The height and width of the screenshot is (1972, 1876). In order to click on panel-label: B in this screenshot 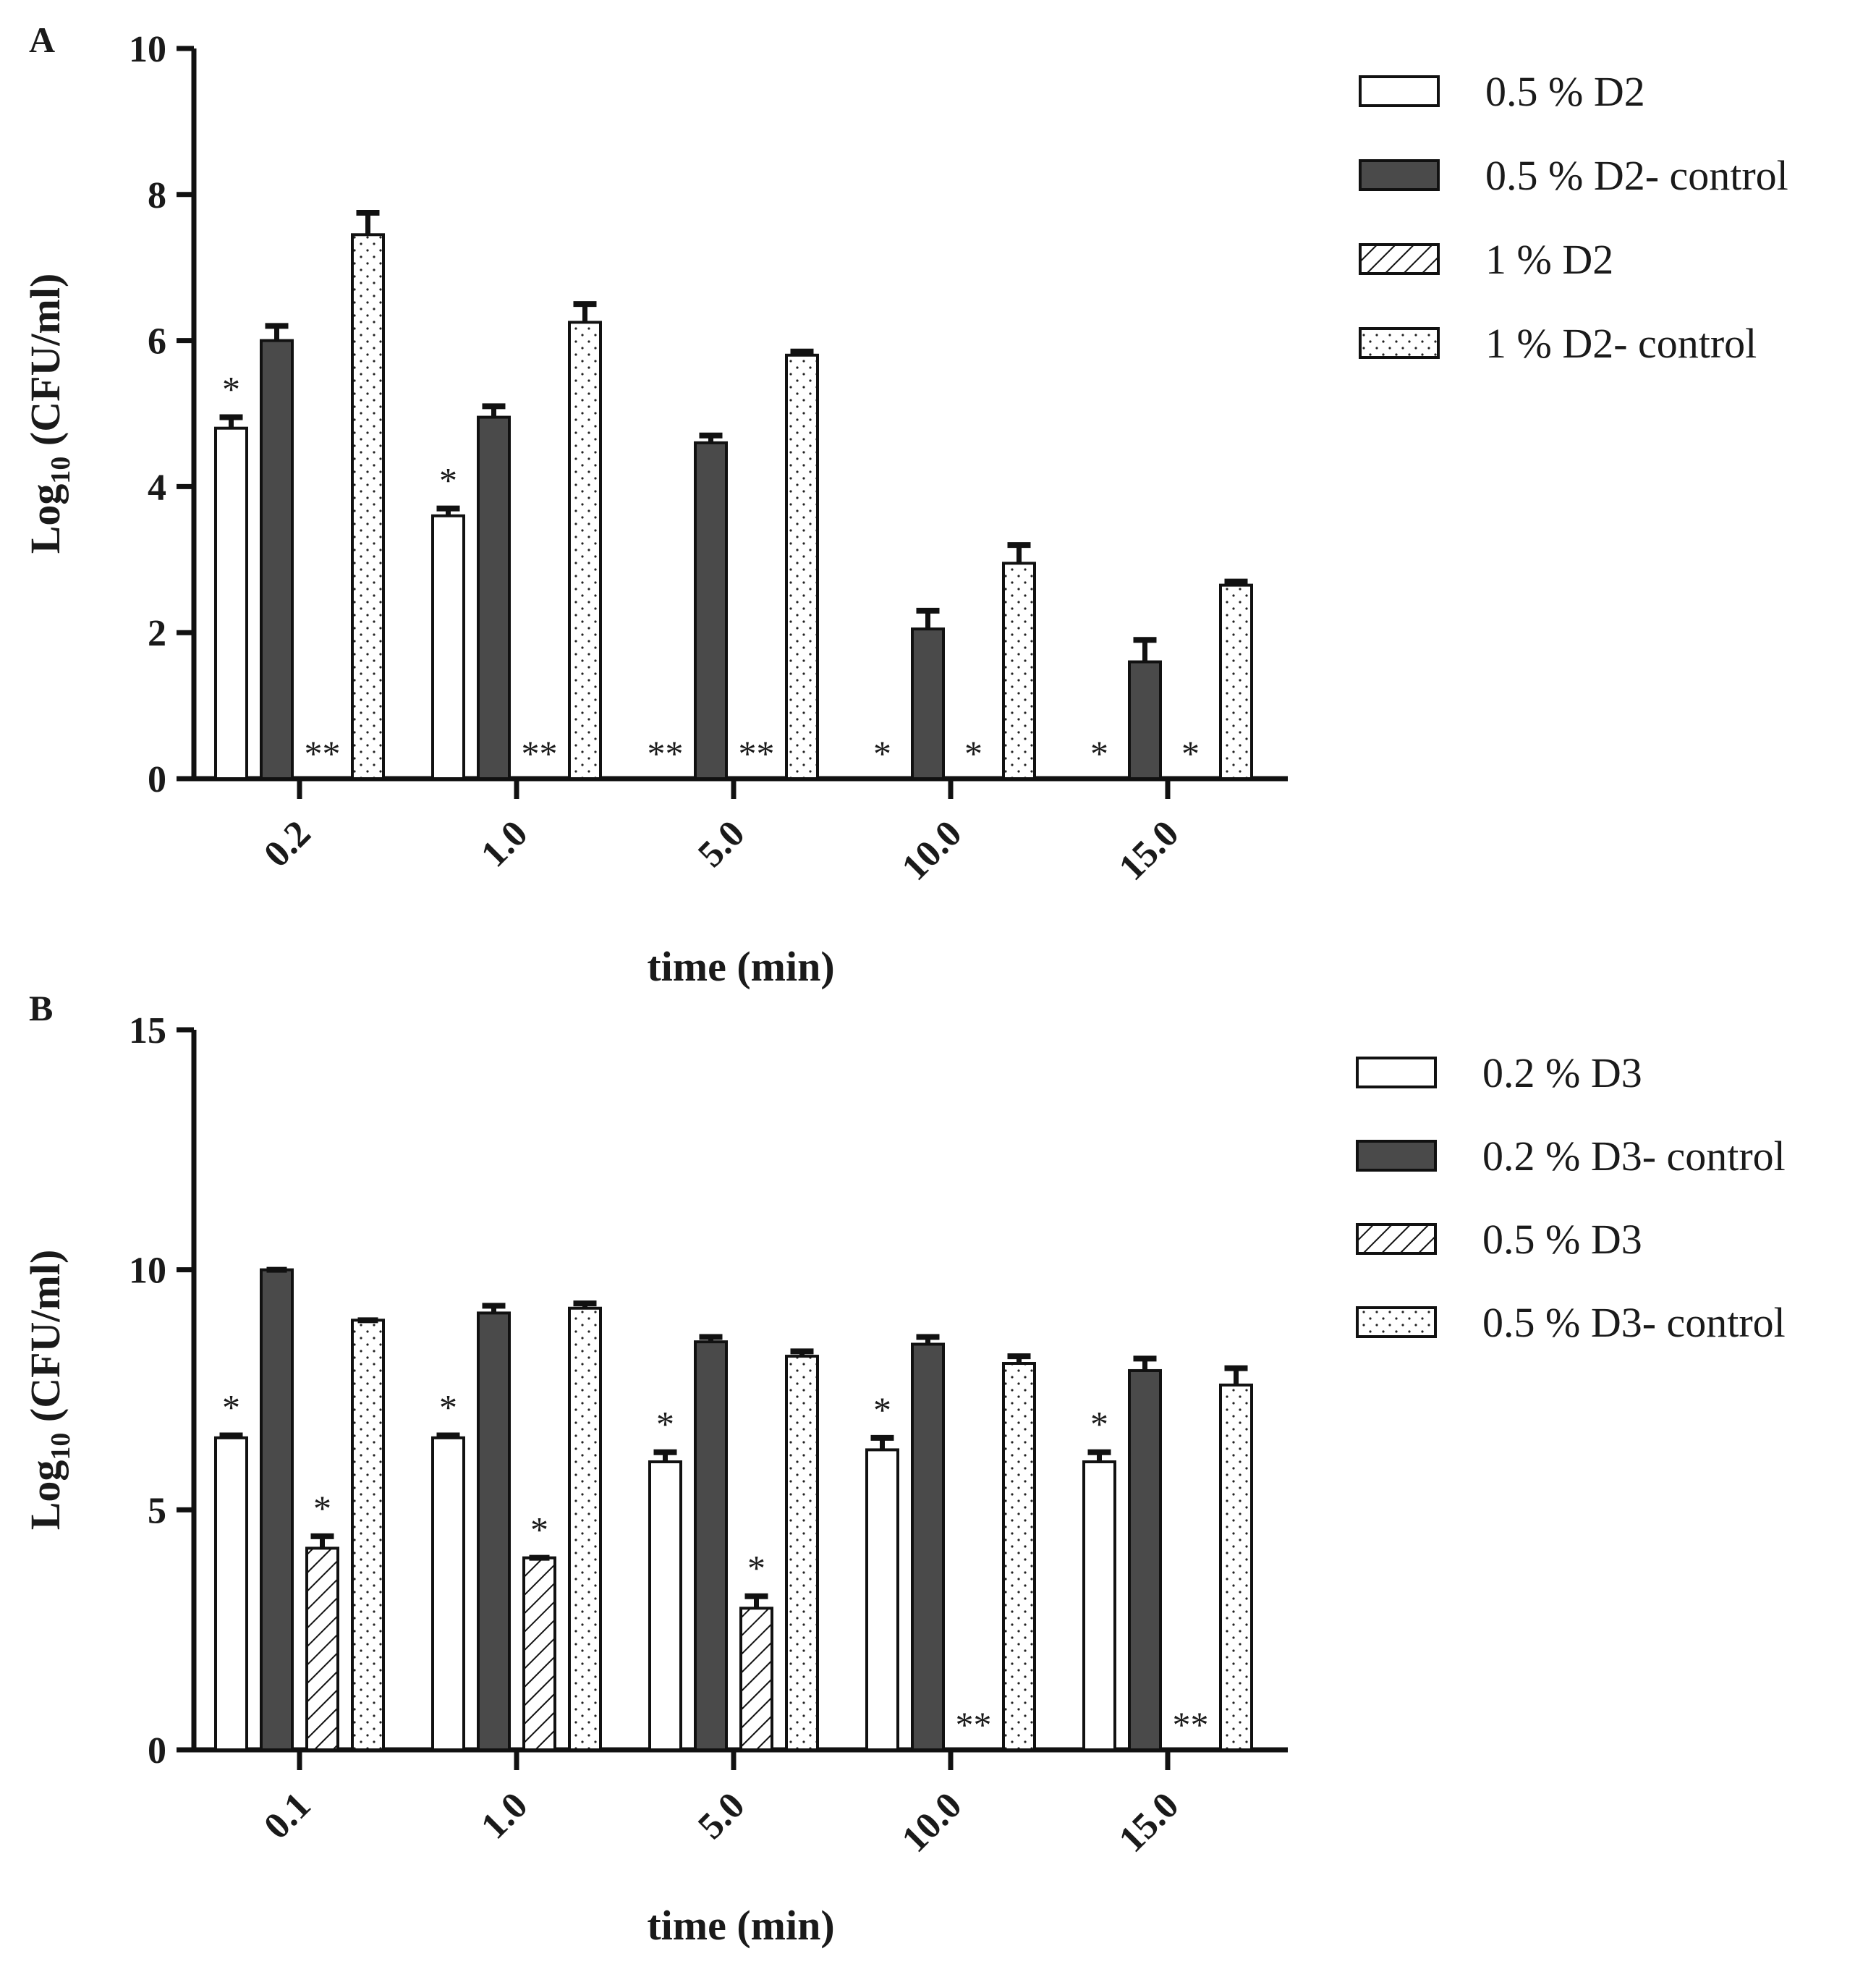, I will do `click(41, 1008)`.